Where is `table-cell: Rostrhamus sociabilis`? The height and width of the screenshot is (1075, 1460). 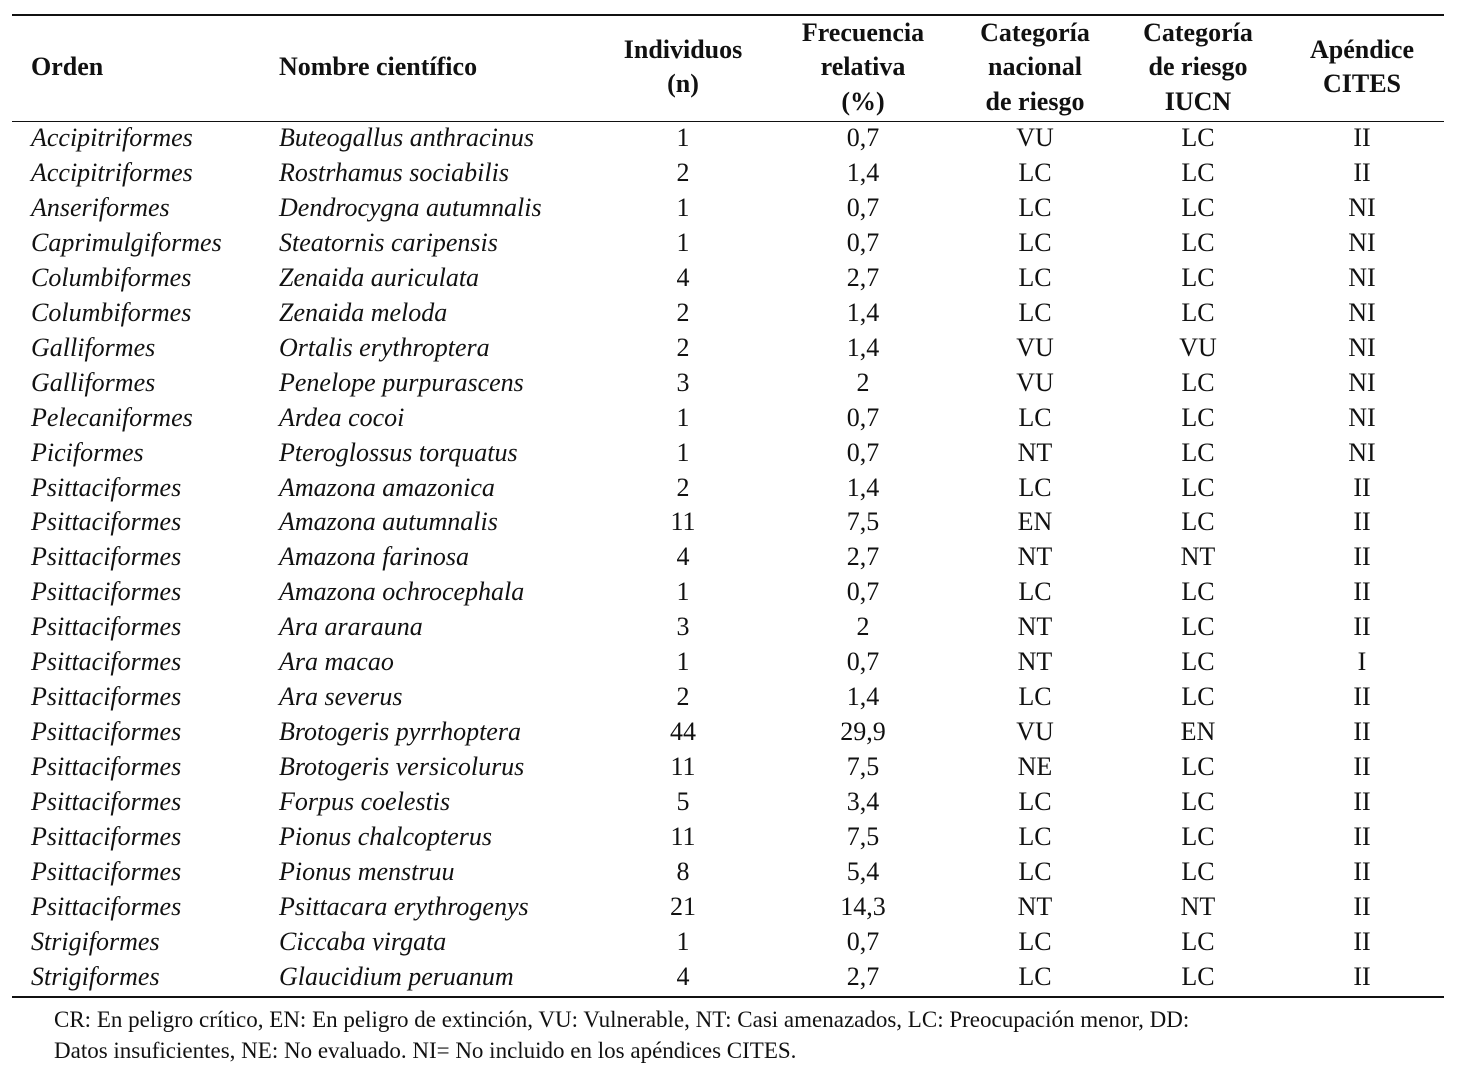
table-cell: Rostrhamus sociabilis is located at coordinates (394, 172).